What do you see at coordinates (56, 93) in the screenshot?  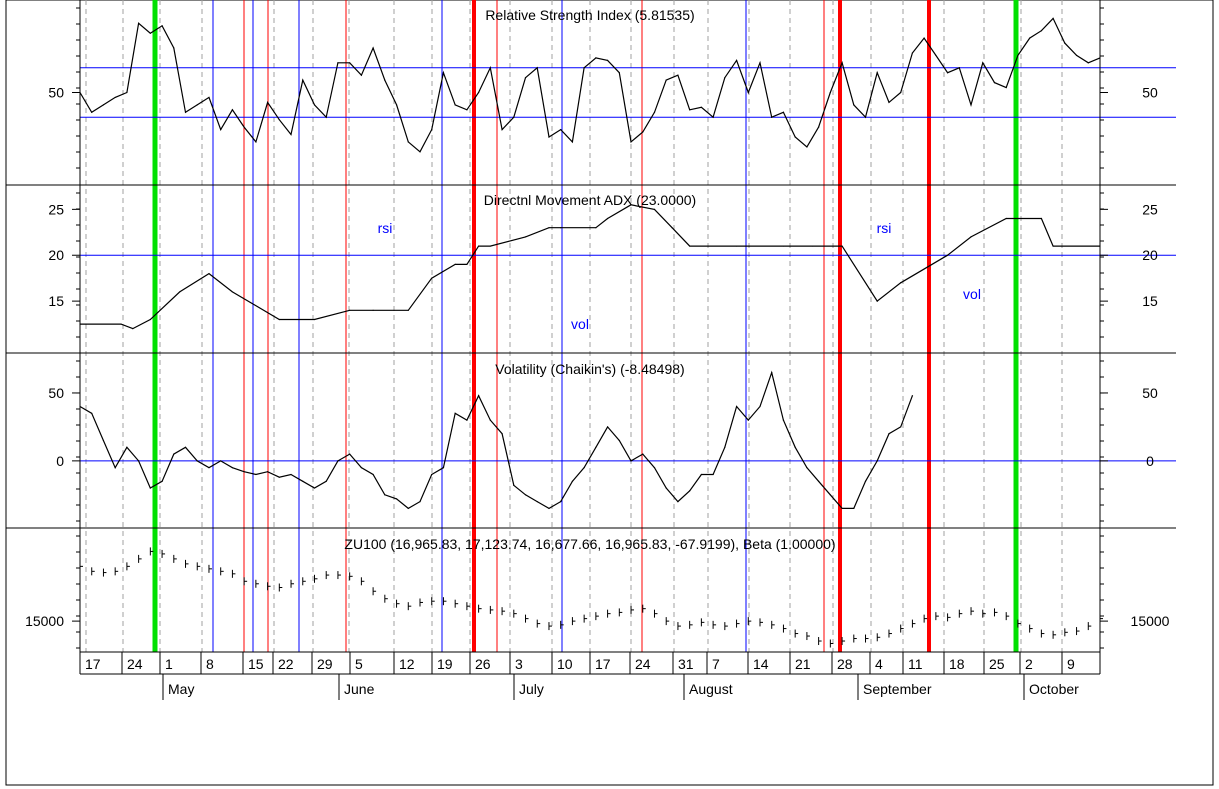 I see `y-tick-label-left: 50` at bounding box center [56, 93].